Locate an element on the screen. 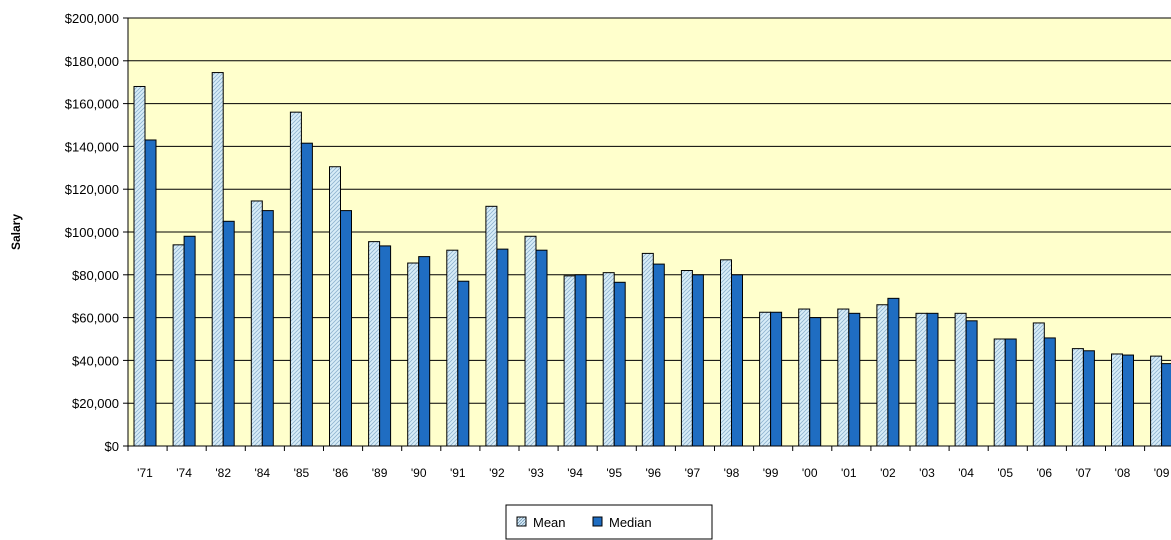 The width and height of the screenshot is (1171, 540). x-tick-label: '03 is located at coordinates (927, 473).